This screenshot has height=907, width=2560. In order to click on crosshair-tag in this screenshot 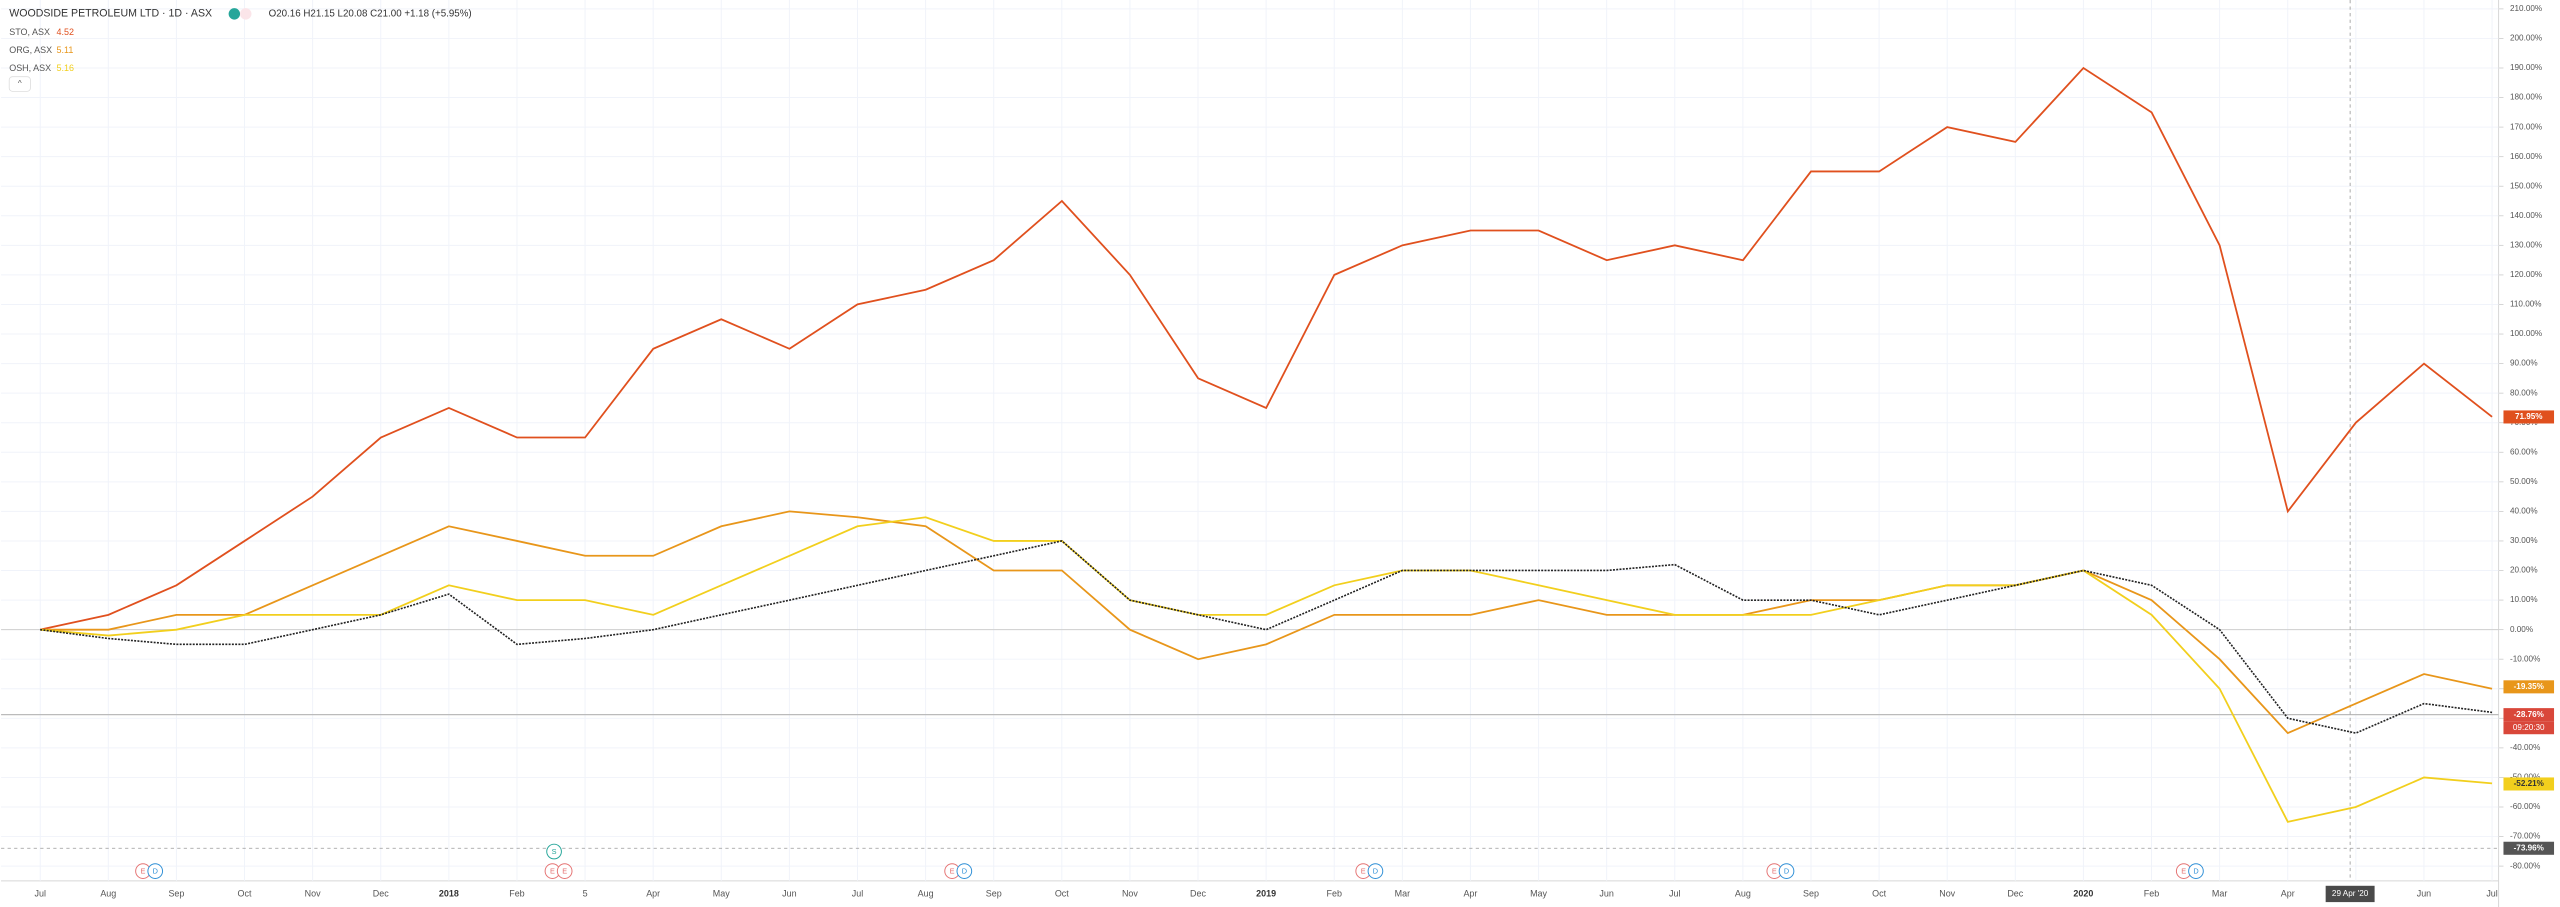, I will do `click(2350, 894)`.